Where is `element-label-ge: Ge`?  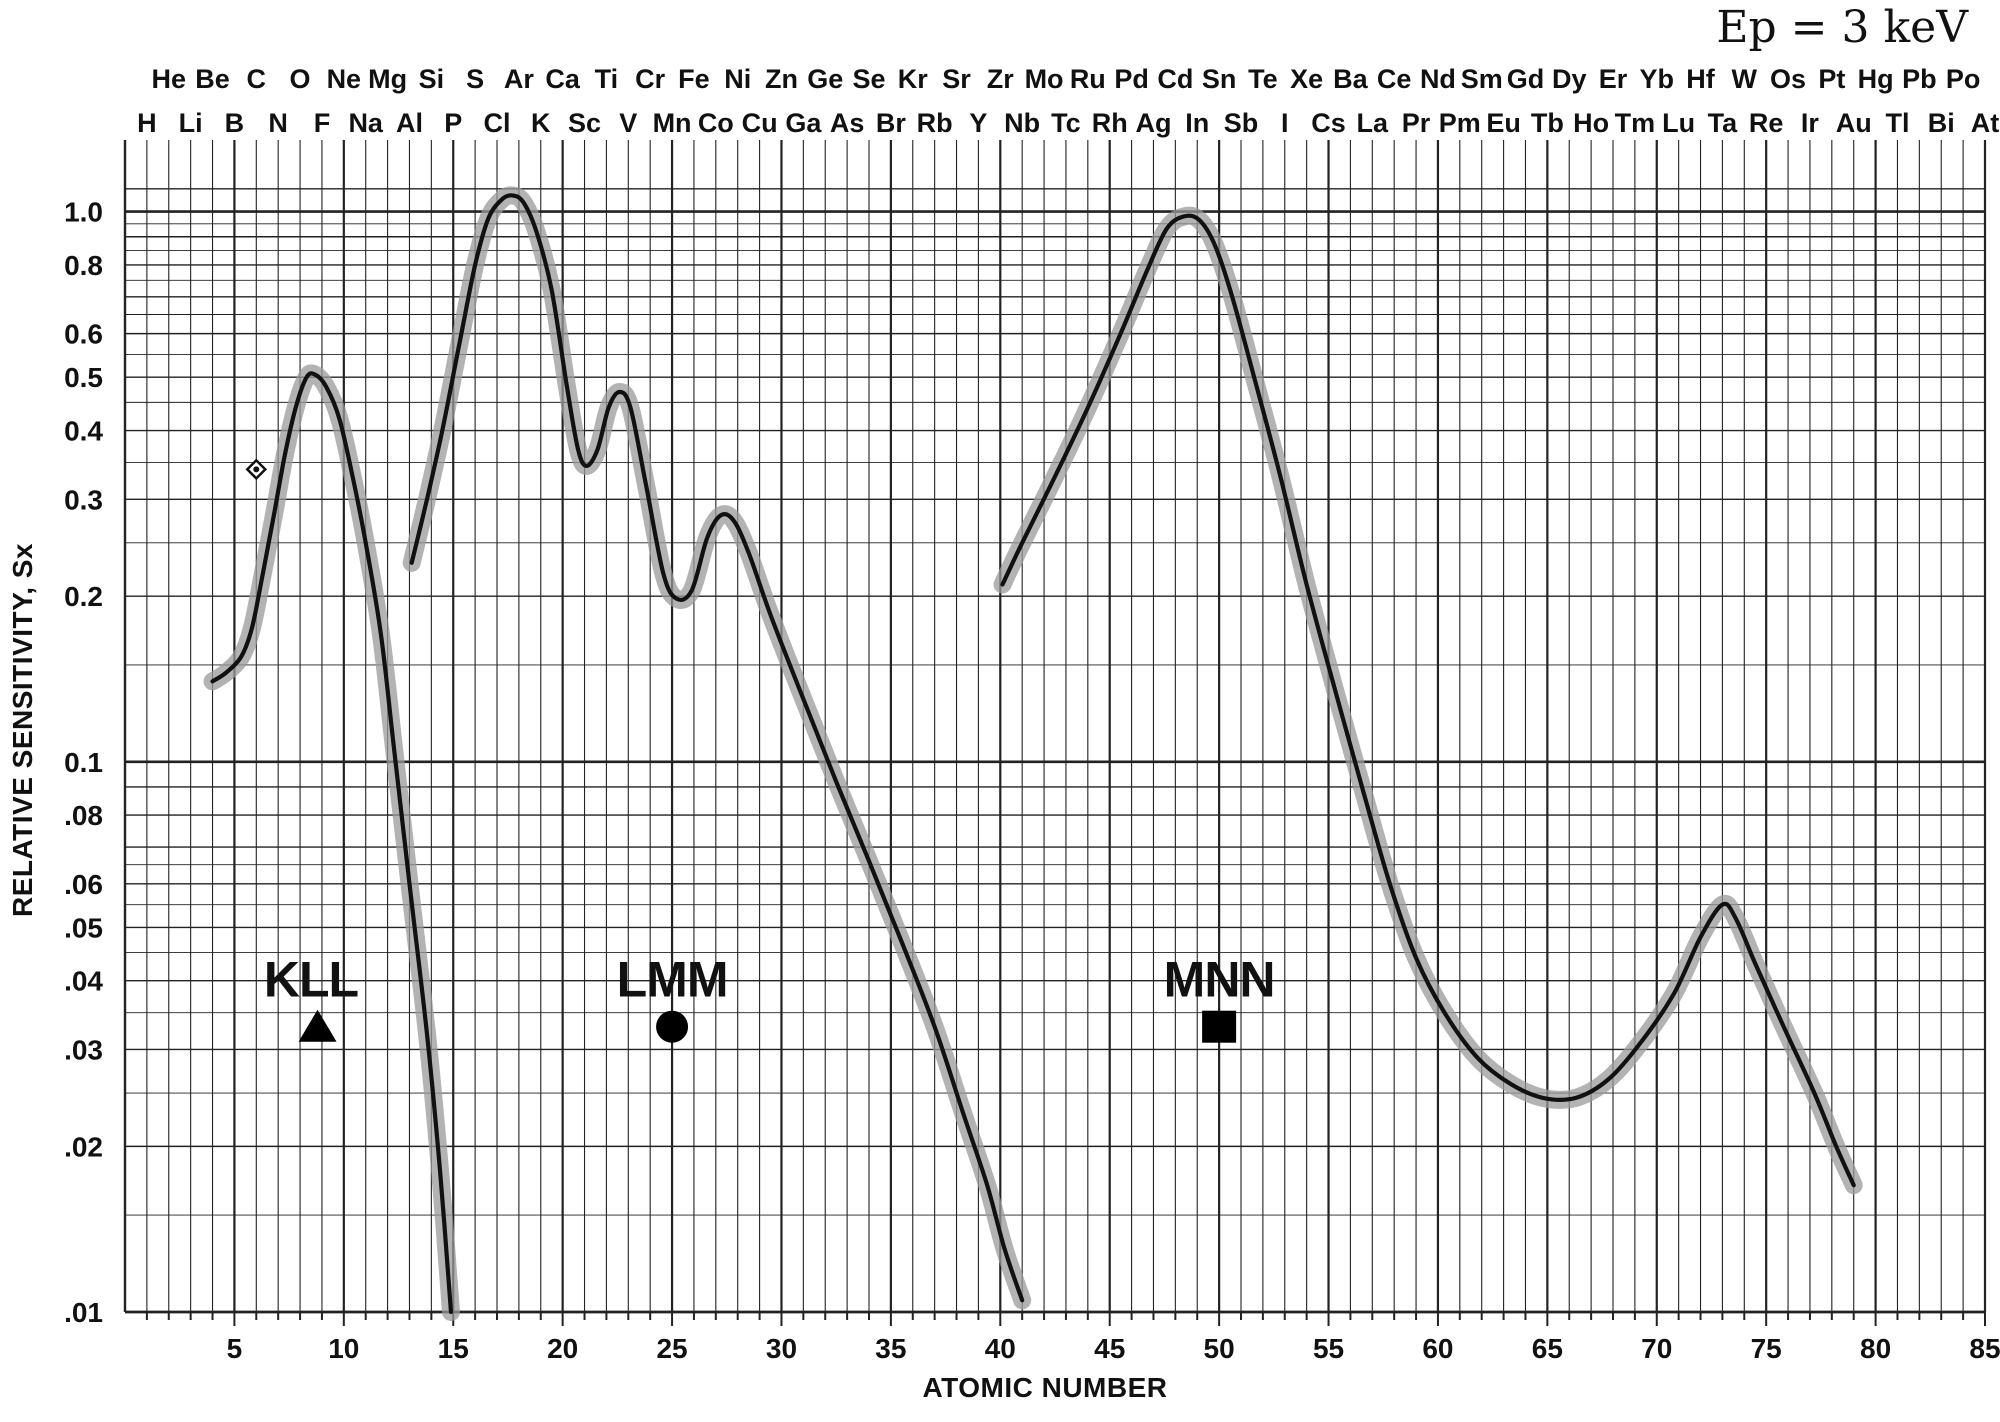
element-label-ge: Ge is located at coordinates (825, 79).